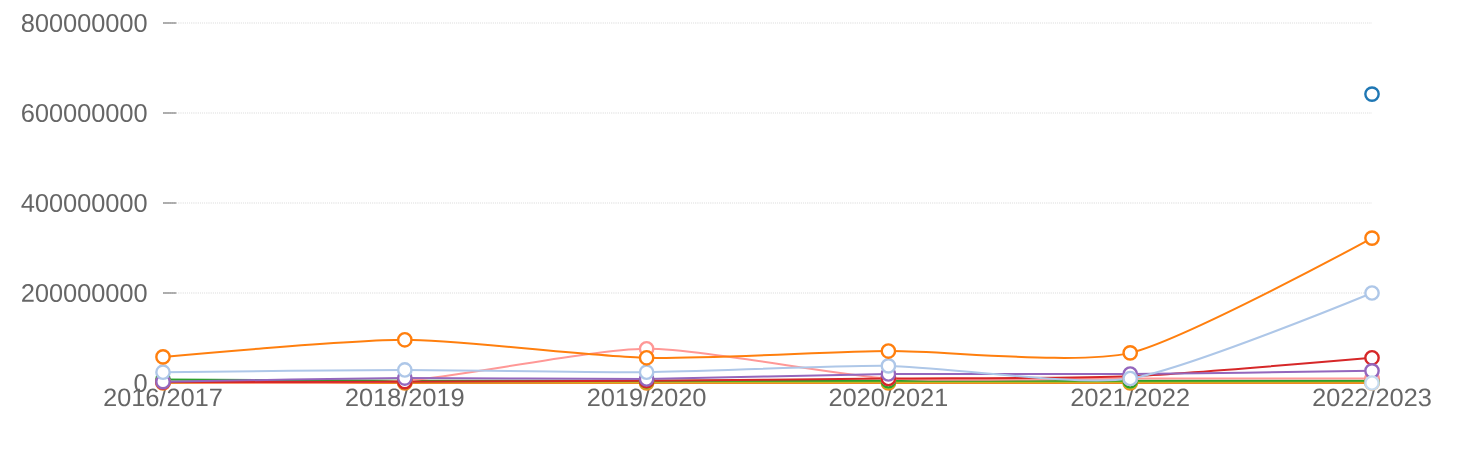 Image resolution: width=1469 pixels, height=451 pixels. What do you see at coordinates (84, 113) in the screenshot?
I see `y-tick-label: 600000000` at bounding box center [84, 113].